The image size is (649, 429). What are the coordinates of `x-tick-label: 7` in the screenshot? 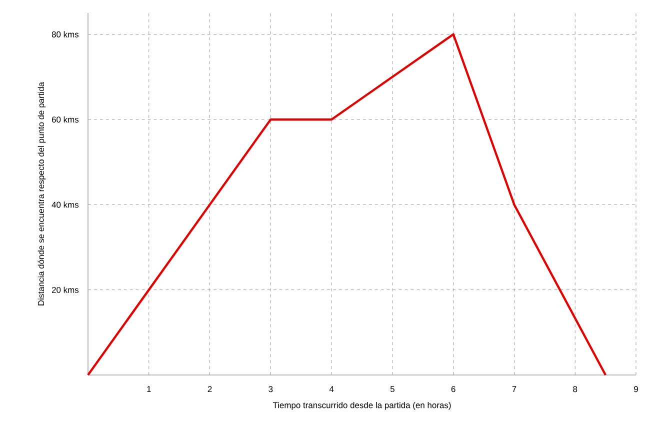 It's located at (514, 389).